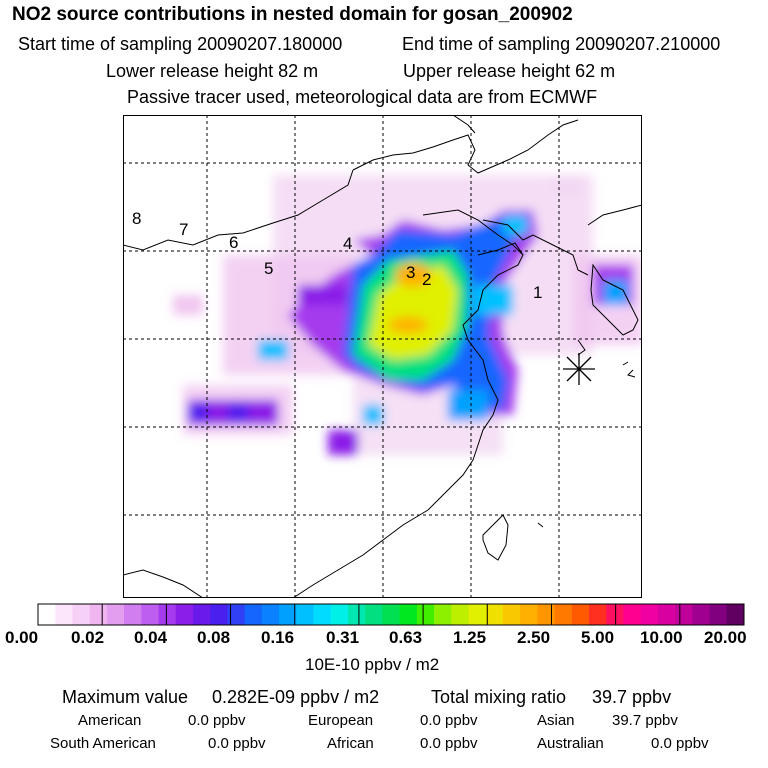  What do you see at coordinates (237, 743) in the screenshot?
I see `region-south-american-value: 0.0 ppbv` at bounding box center [237, 743].